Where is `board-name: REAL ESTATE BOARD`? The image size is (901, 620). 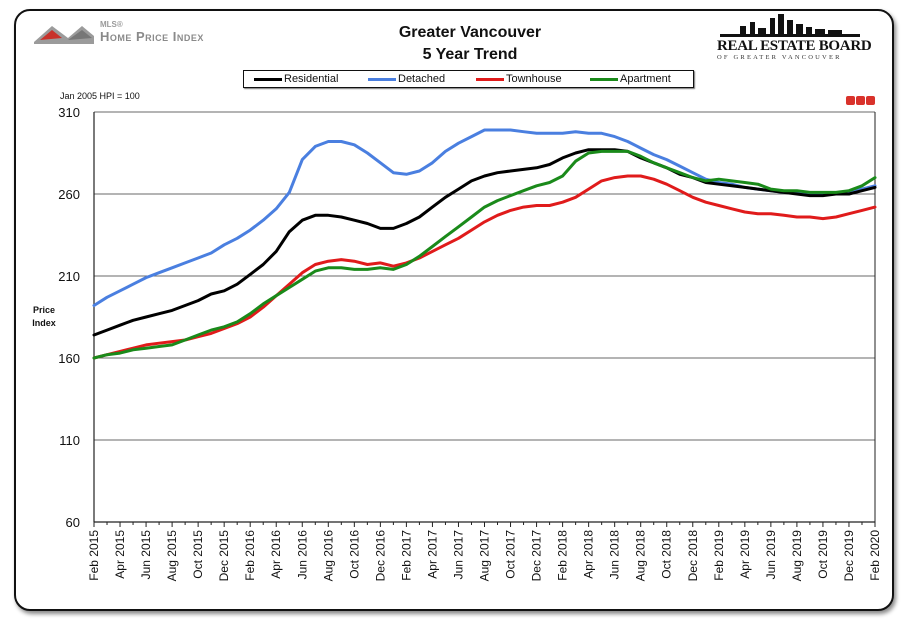 board-name: REAL ESTATE BOARD is located at coordinates (794, 46).